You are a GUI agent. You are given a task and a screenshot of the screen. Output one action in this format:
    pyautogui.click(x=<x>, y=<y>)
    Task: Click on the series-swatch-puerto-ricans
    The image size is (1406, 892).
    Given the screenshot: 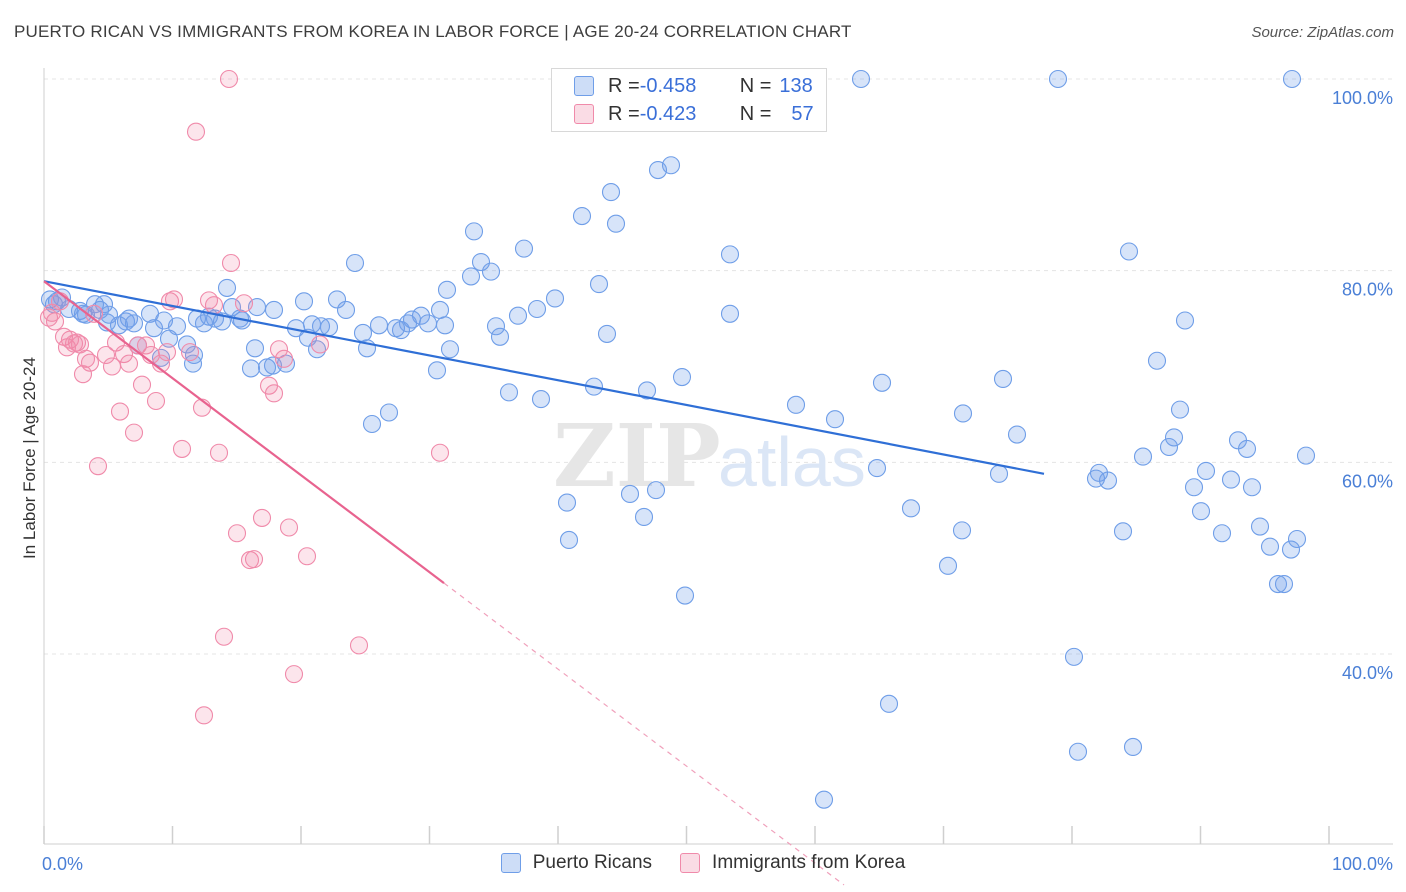 What is the action you would take?
    pyautogui.click(x=510, y=863)
    